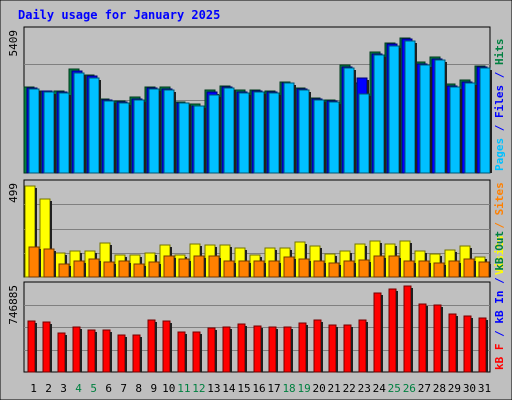 The image size is (512, 400). What do you see at coordinates (499, 52) in the screenshot?
I see `top-legend-segment: Hits` at bounding box center [499, 52].